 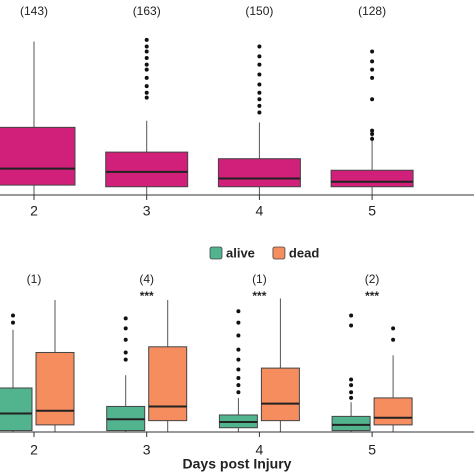 I want to click on count-label: (143), so click(x=34, y=11).